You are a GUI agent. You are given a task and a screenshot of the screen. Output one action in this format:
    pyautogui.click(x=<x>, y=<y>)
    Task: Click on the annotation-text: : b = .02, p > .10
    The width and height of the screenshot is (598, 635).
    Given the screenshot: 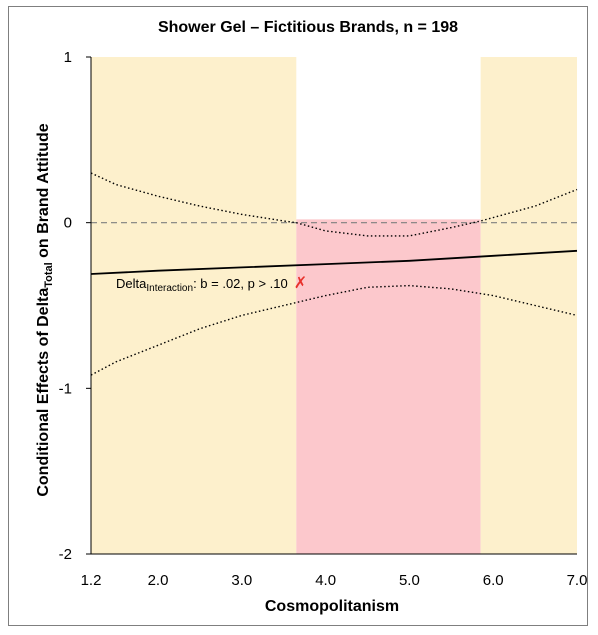 What is the action you would take?
    pyautogui.click(x=240, y=283)
    